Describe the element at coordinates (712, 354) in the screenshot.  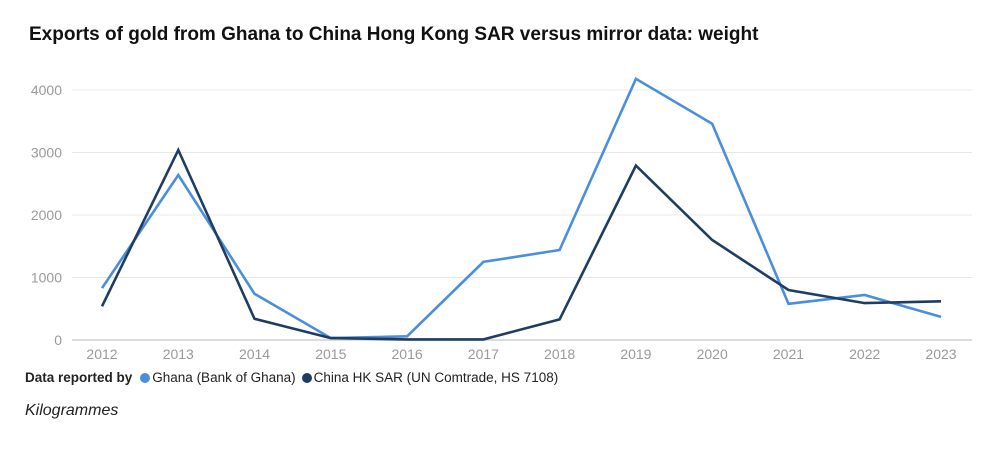
I see `x-tick-label: 2020` at that location.